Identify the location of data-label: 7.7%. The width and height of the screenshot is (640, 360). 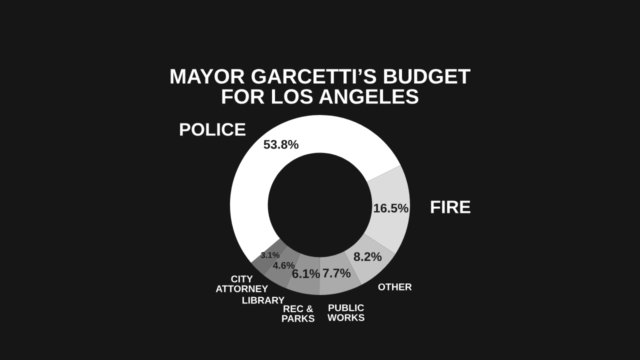
(336, 273).